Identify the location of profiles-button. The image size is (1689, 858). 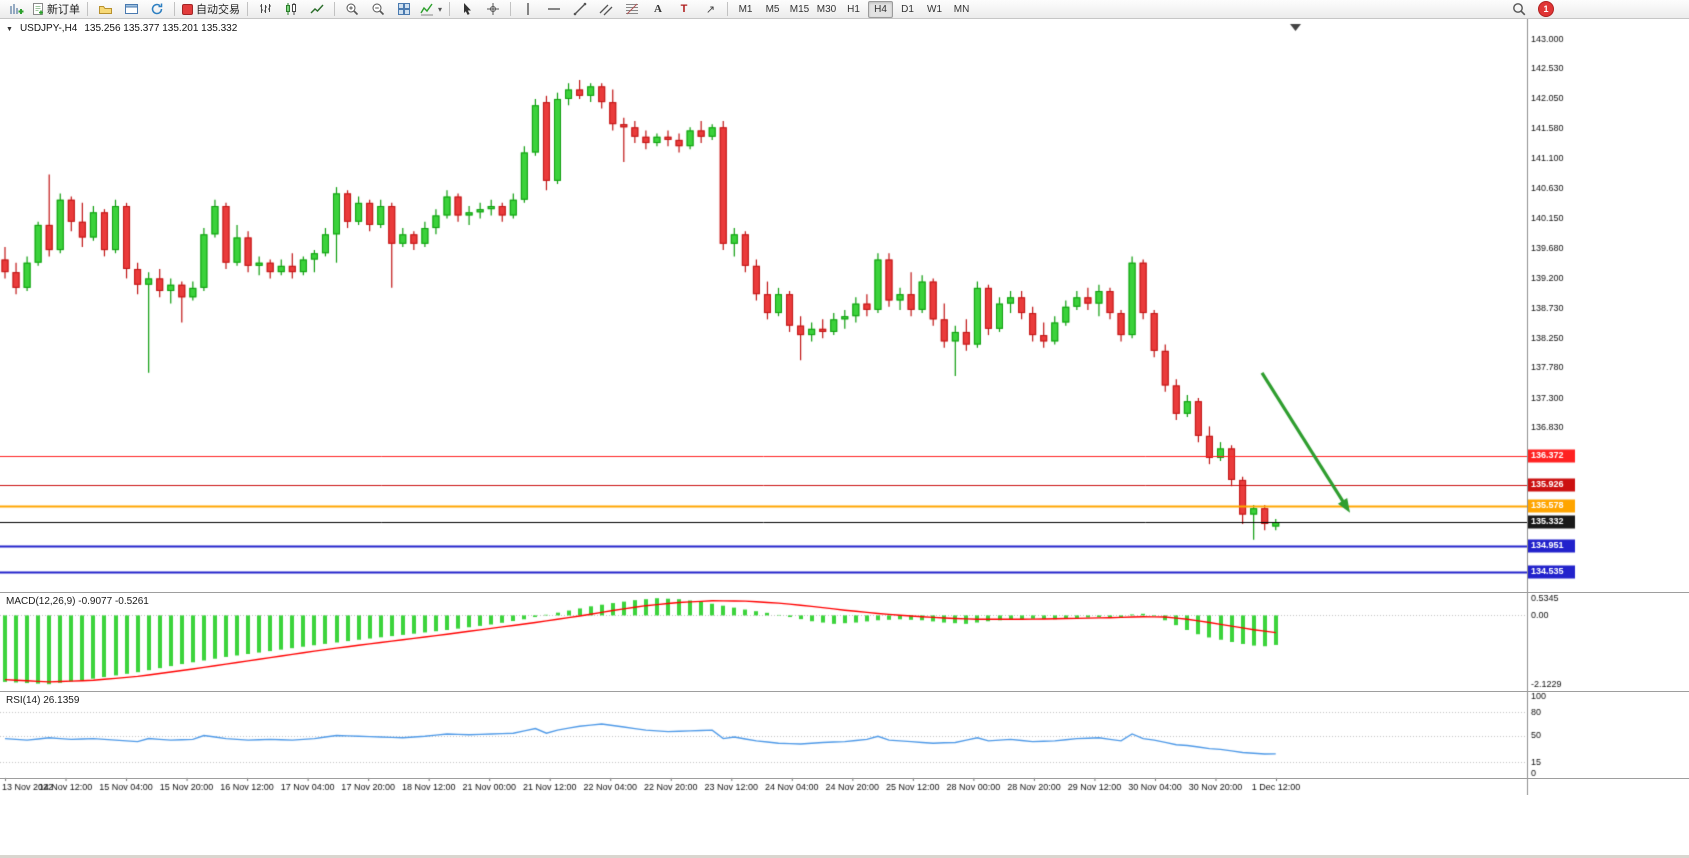
(105, 9).